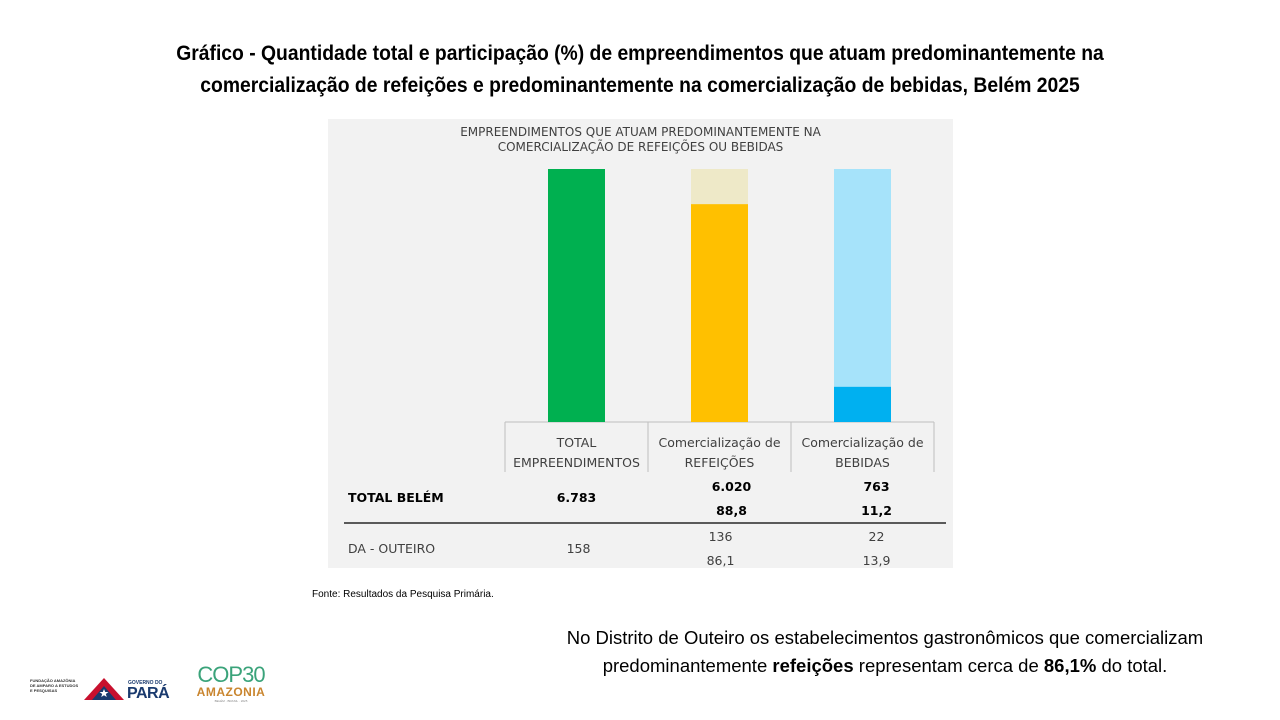  I want to click on table-row-0-label: TOTAL BELÉM, so click(396, 497).